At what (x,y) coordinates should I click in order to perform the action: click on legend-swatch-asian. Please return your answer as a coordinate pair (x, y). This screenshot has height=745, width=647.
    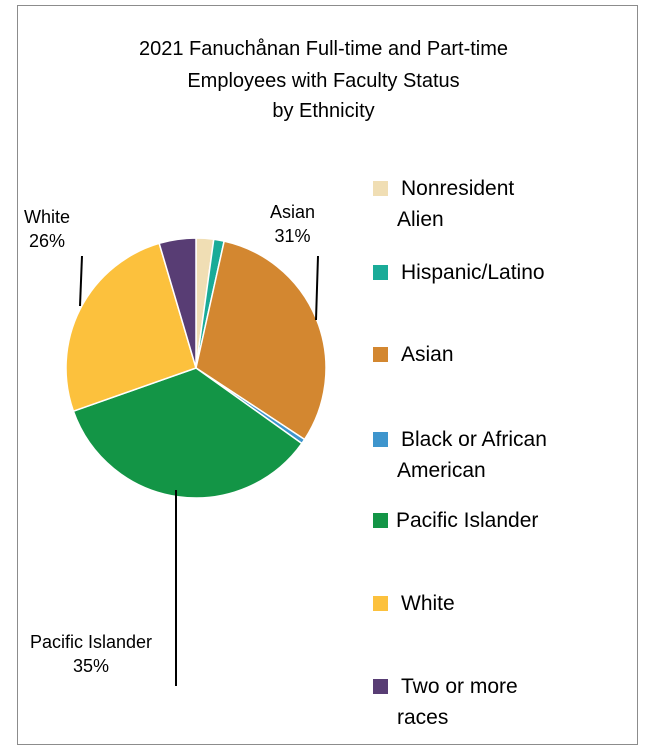
    Looking at the image, I should click on (380, 354).